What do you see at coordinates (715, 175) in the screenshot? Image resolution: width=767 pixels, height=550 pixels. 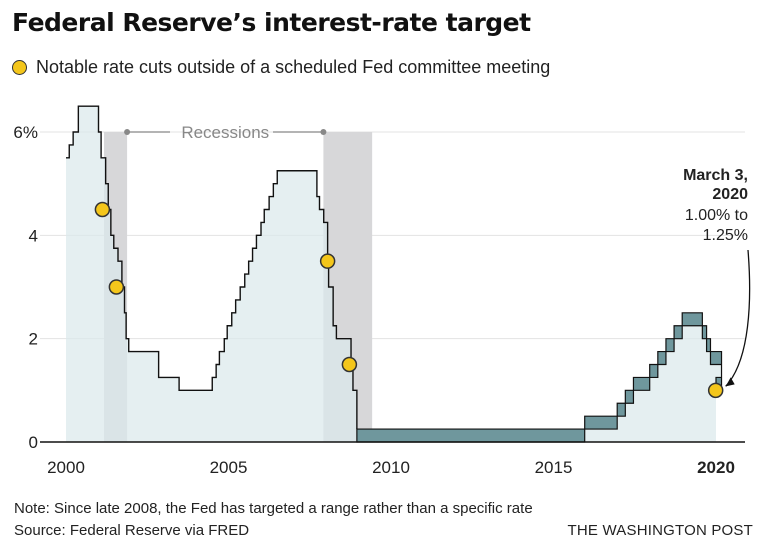 I see `annotation-date: March 3,` at bounding box center [715, 175].